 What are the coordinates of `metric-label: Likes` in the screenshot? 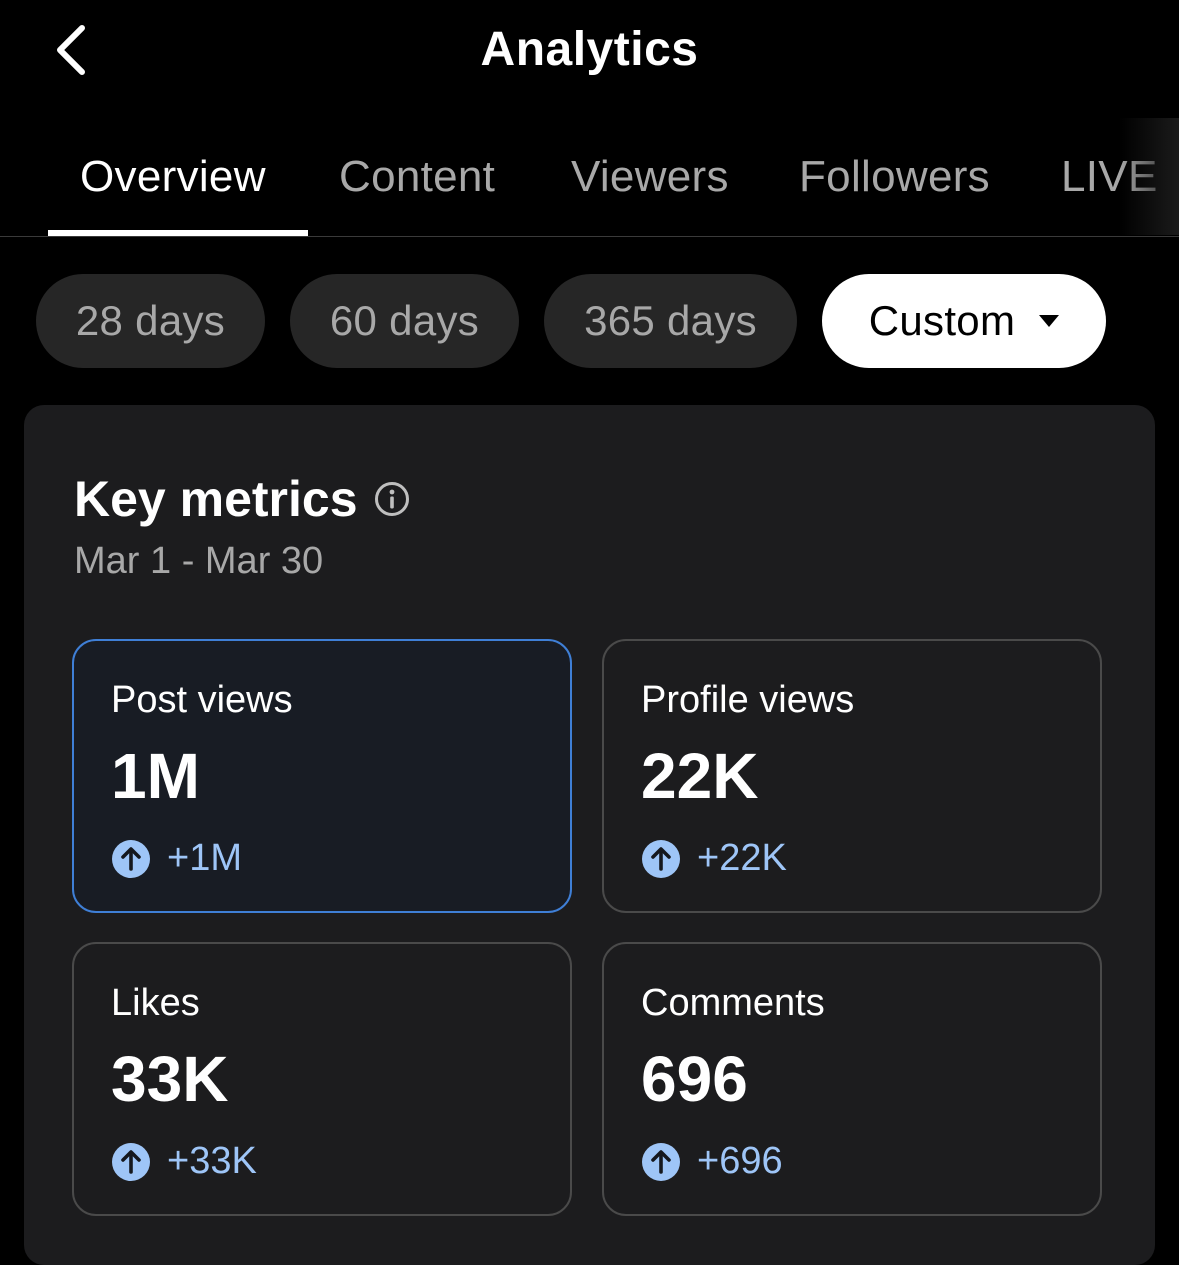 It's located at (155, 1003).